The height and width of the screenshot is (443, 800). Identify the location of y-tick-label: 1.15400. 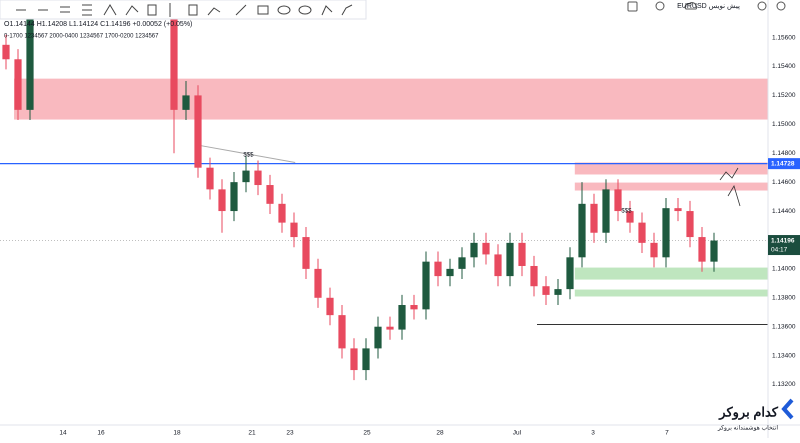
(784, 66).